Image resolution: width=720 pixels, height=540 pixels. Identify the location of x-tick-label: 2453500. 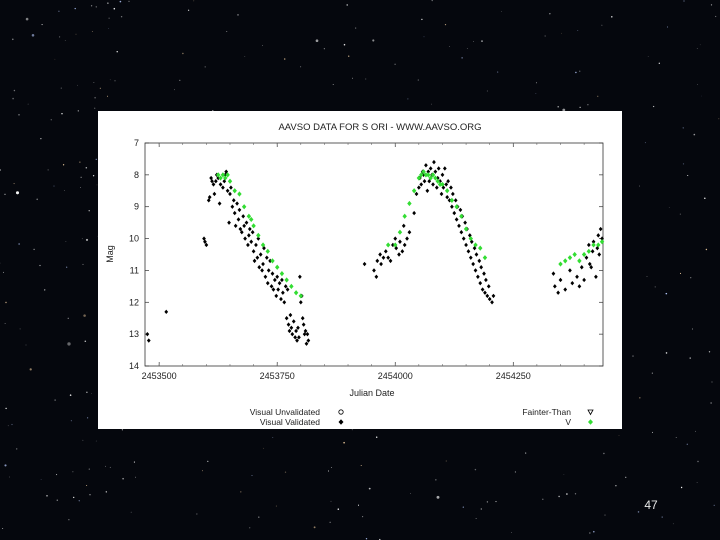
(159, 376).